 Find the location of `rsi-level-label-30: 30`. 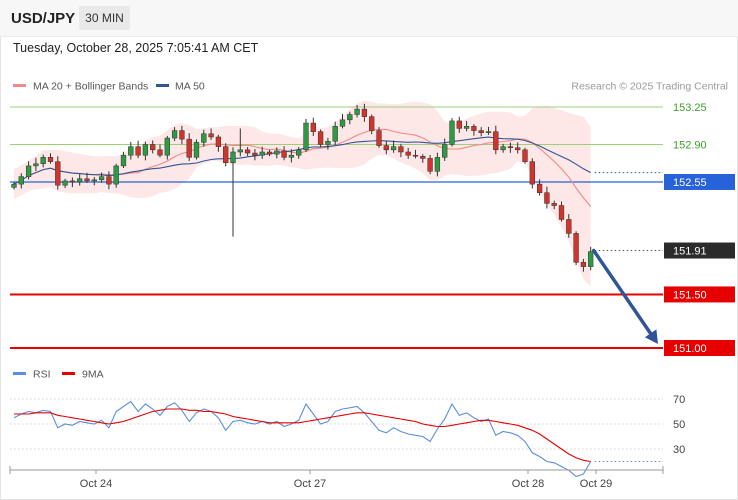

rsi-level-label-30: 30 is located at coordinates (679, 450).